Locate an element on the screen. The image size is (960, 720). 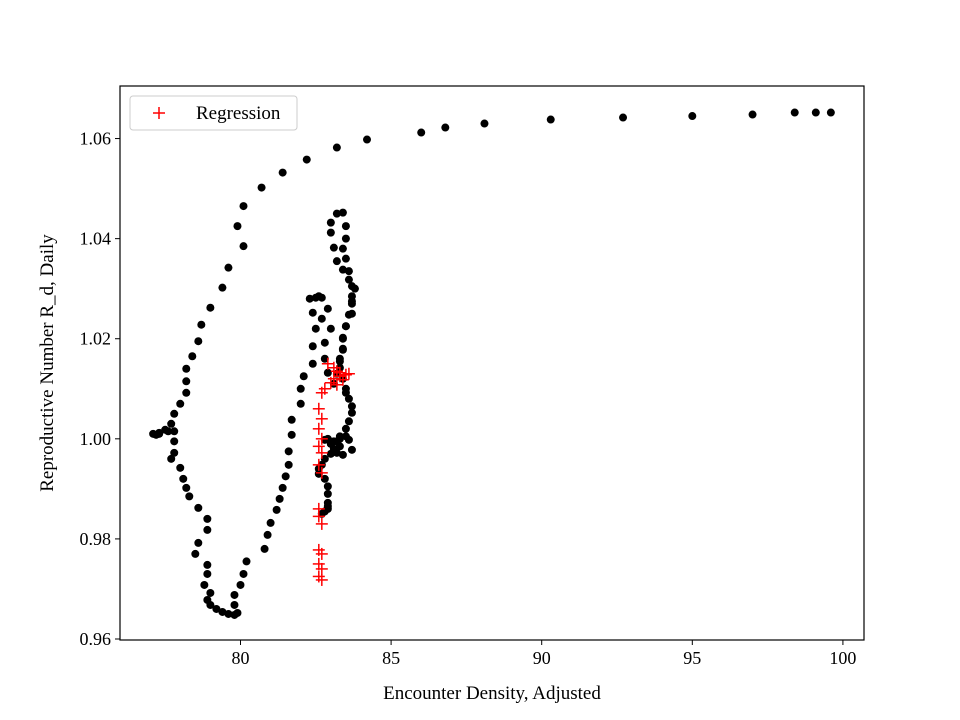
y-tick-label: 0.96 is located at coordinates (96, 639).